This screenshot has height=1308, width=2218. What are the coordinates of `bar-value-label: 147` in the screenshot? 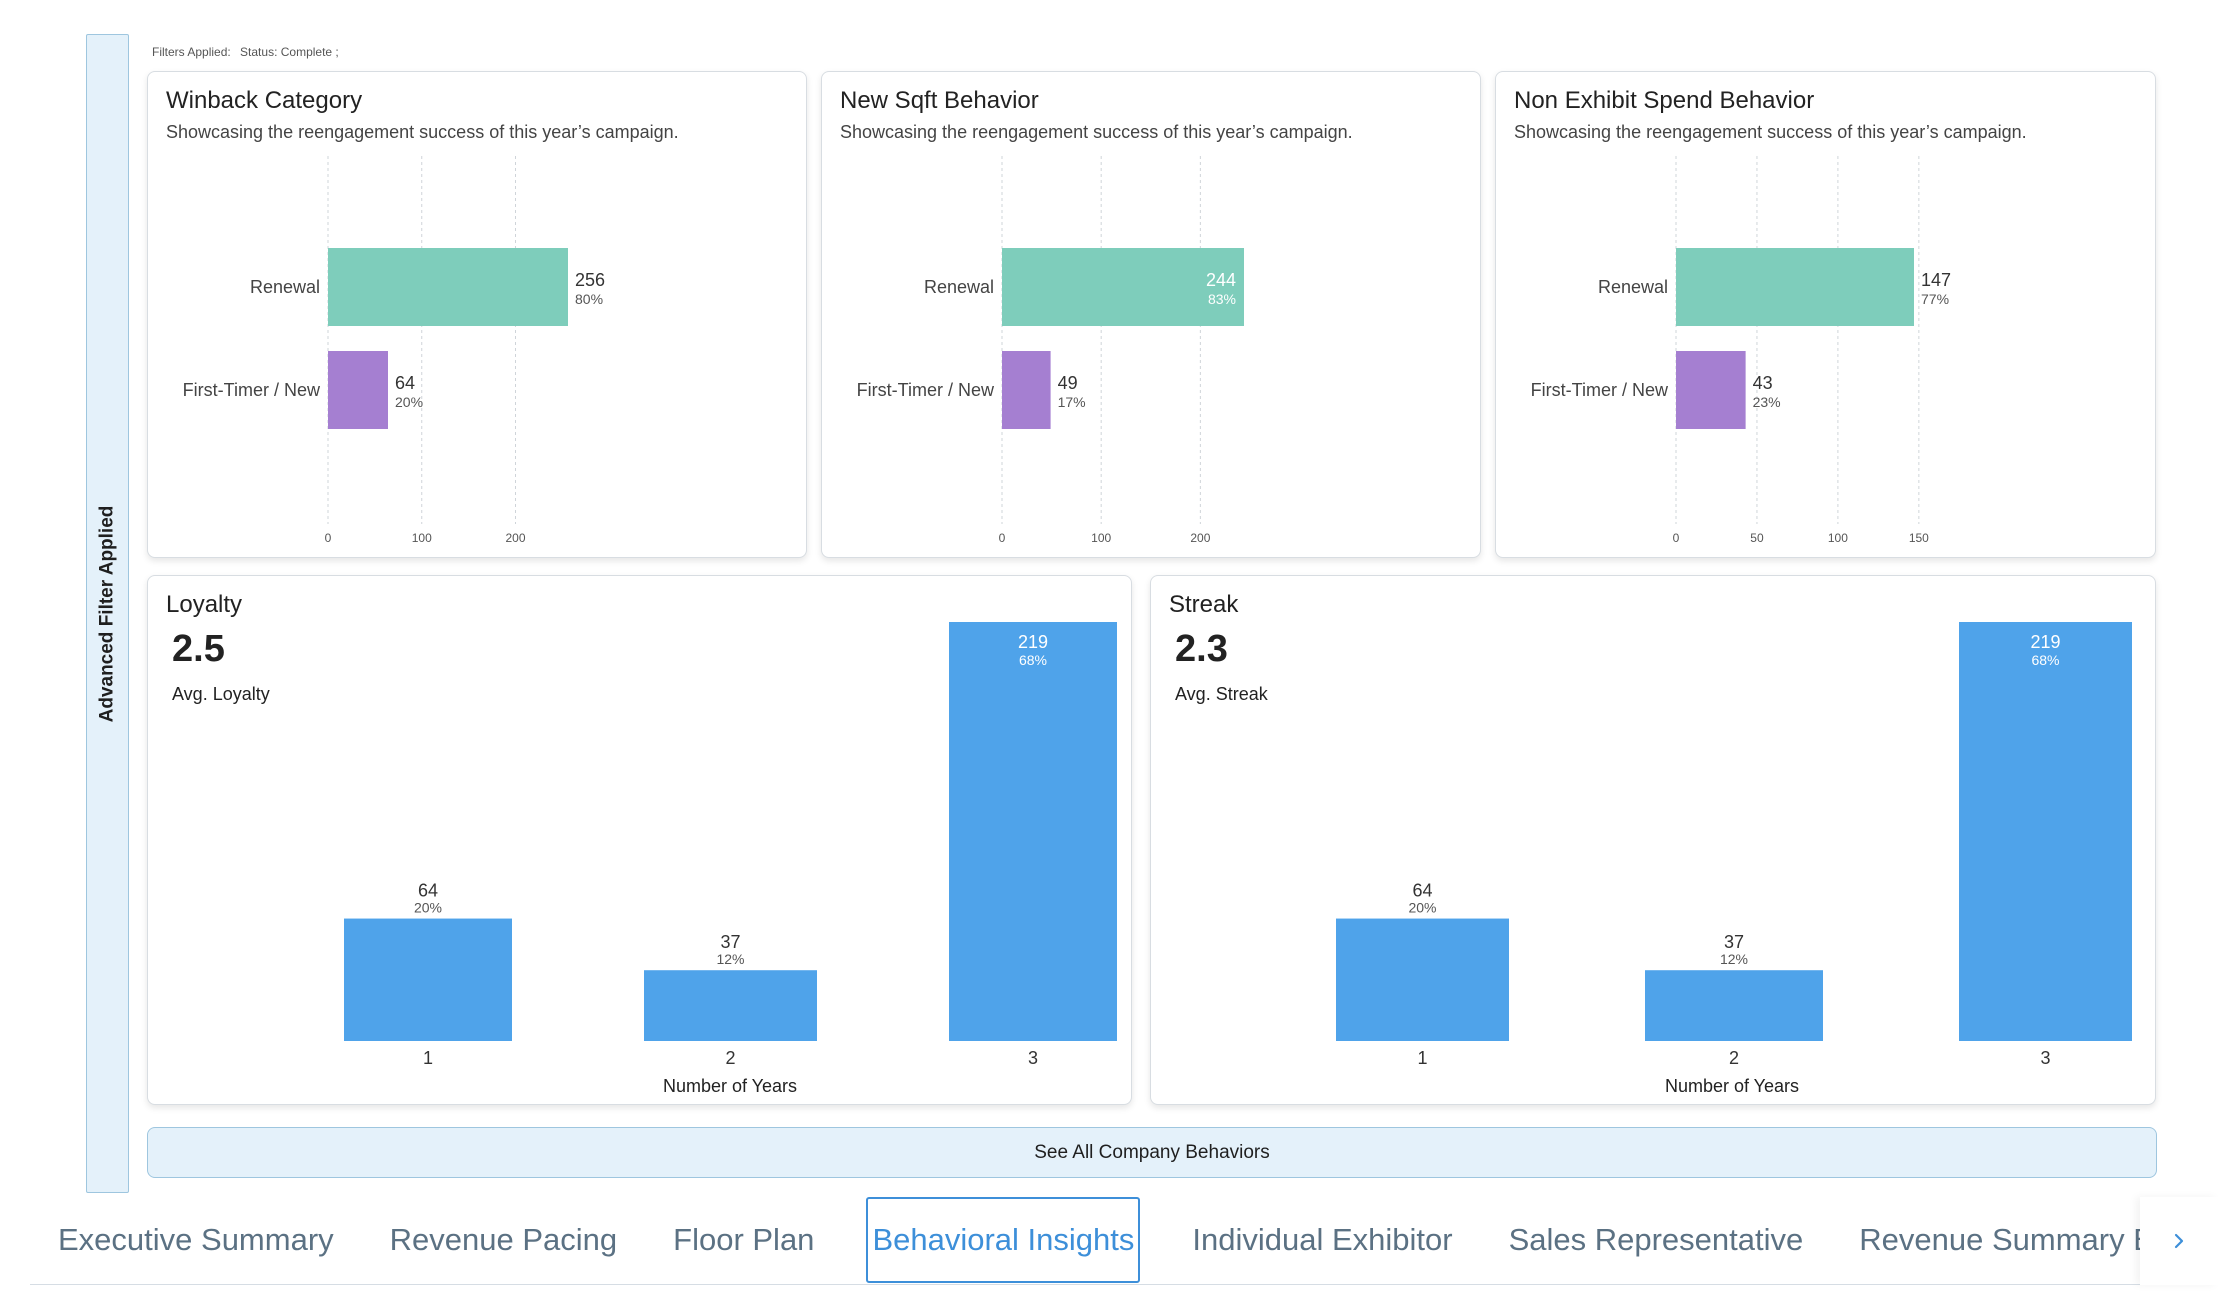 It's located at (1936, 280).